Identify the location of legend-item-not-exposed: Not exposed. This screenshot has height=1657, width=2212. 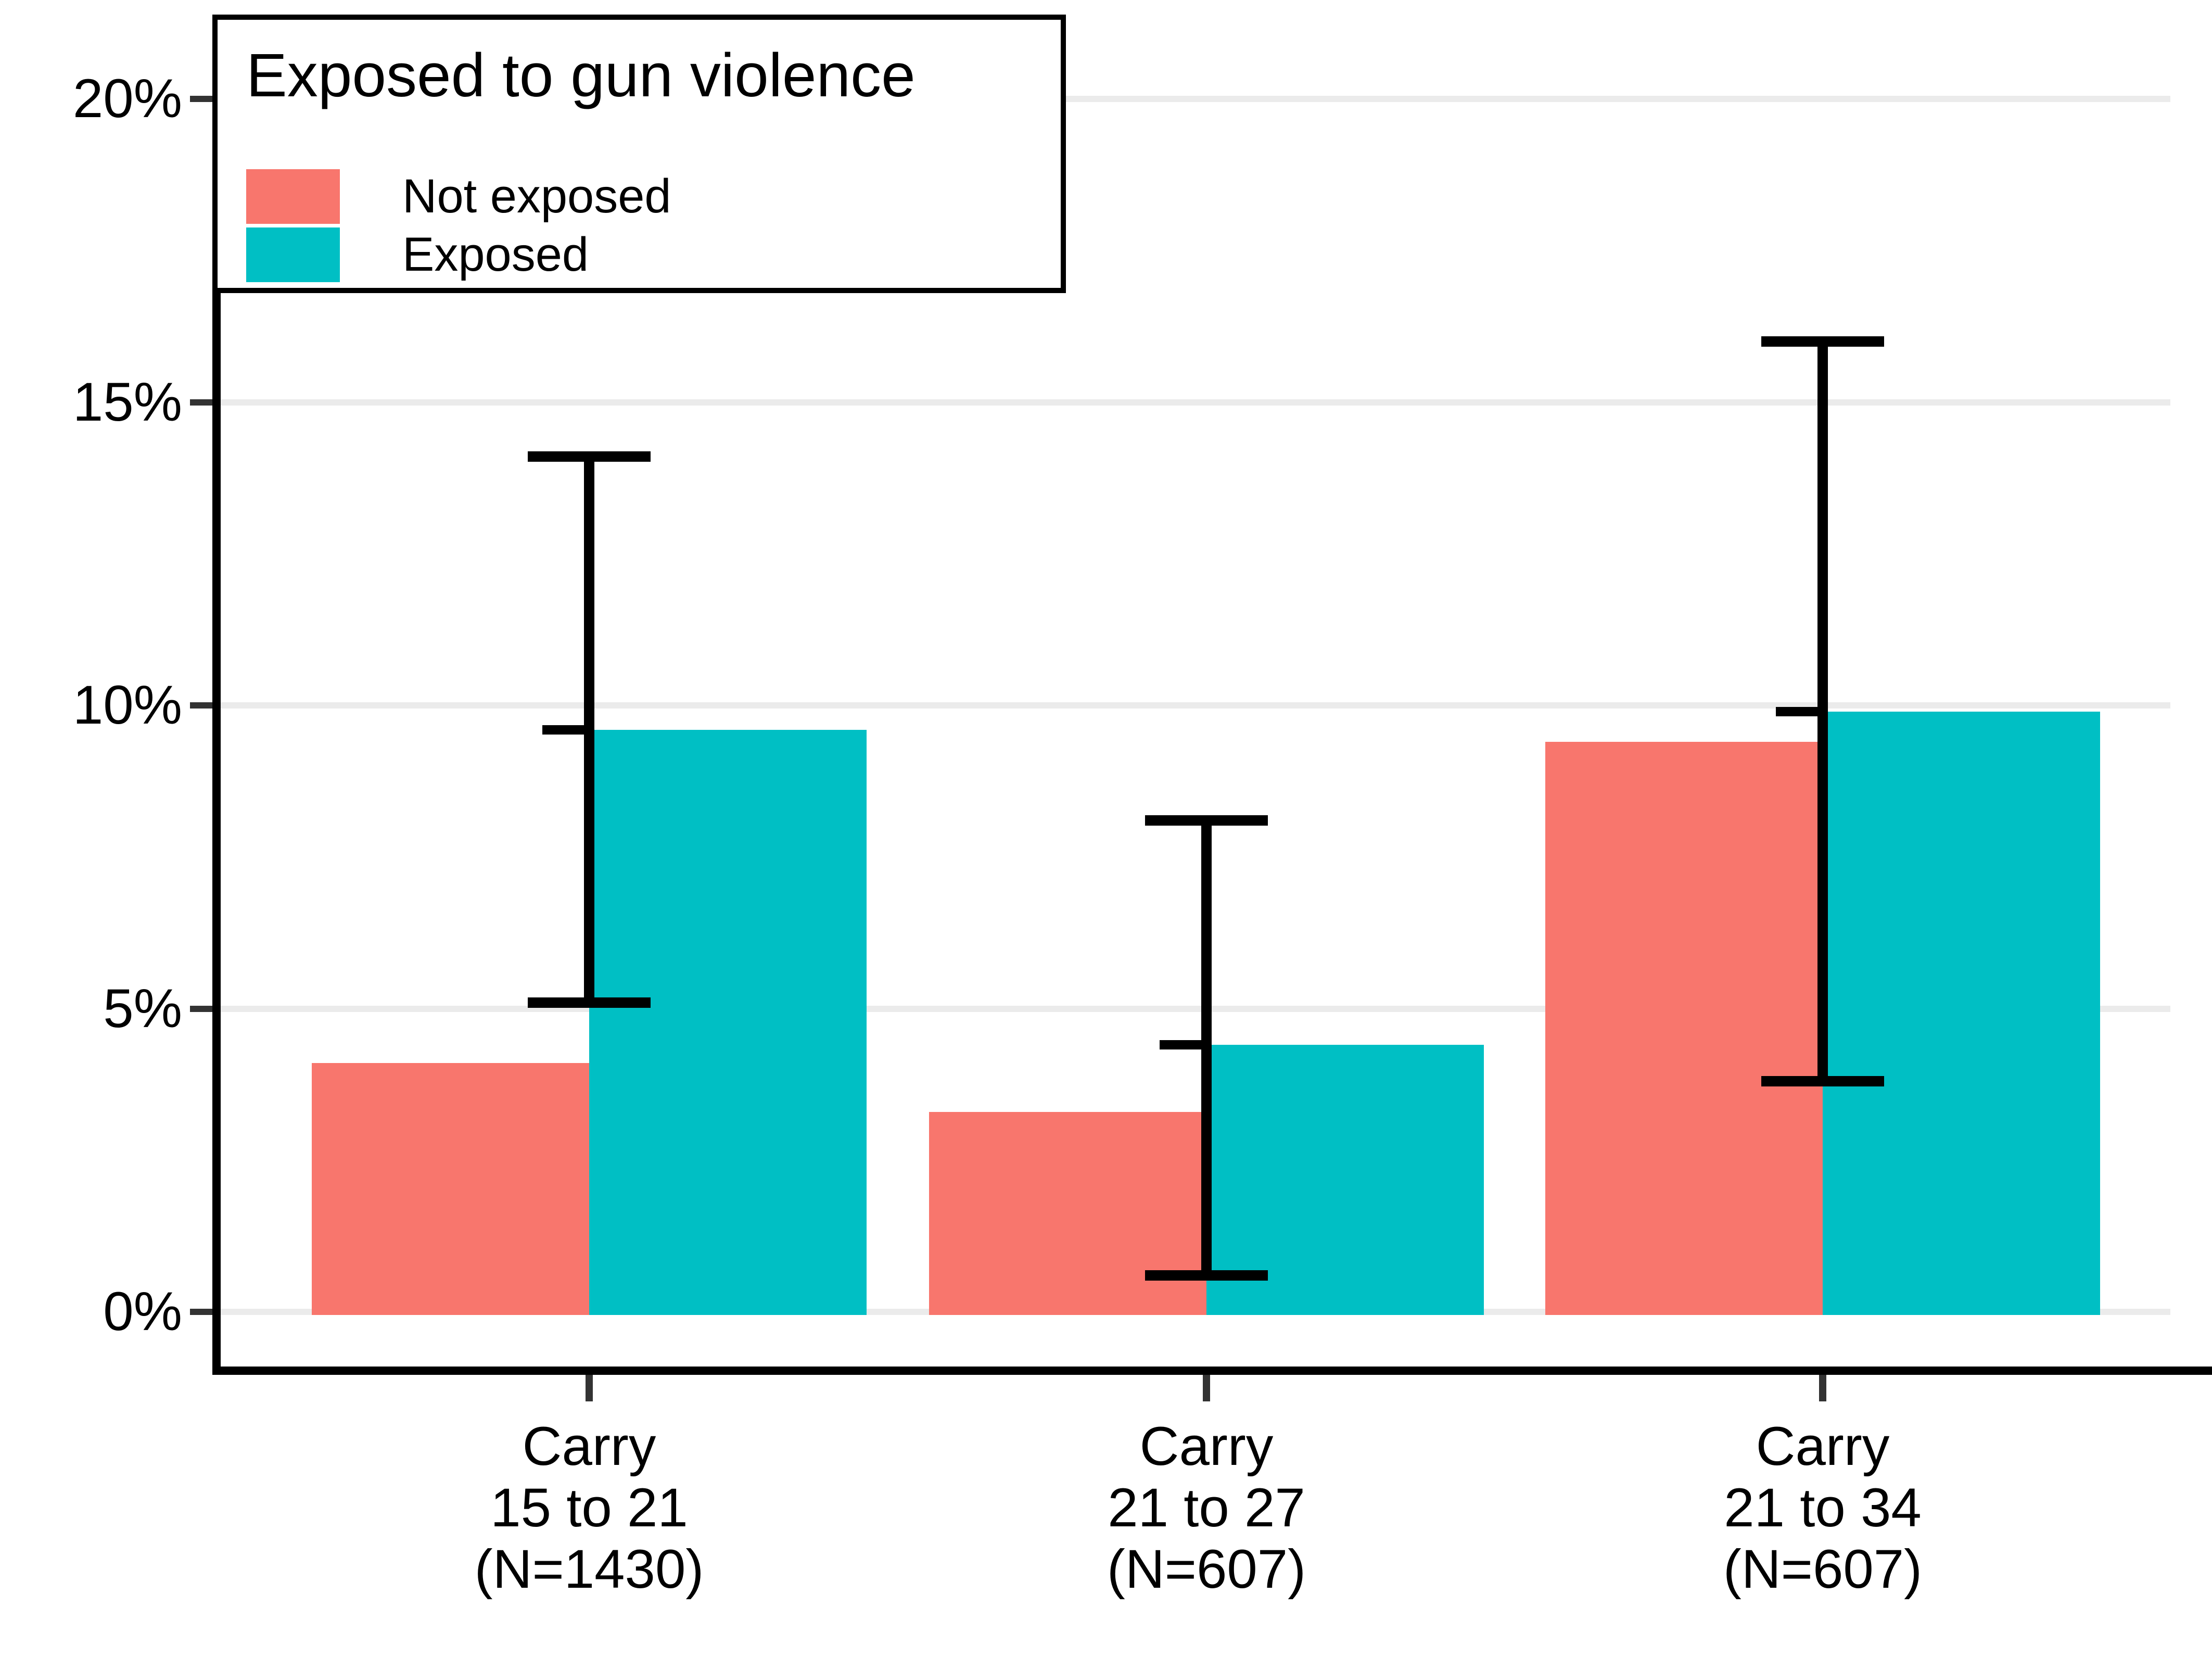
(458, 196).